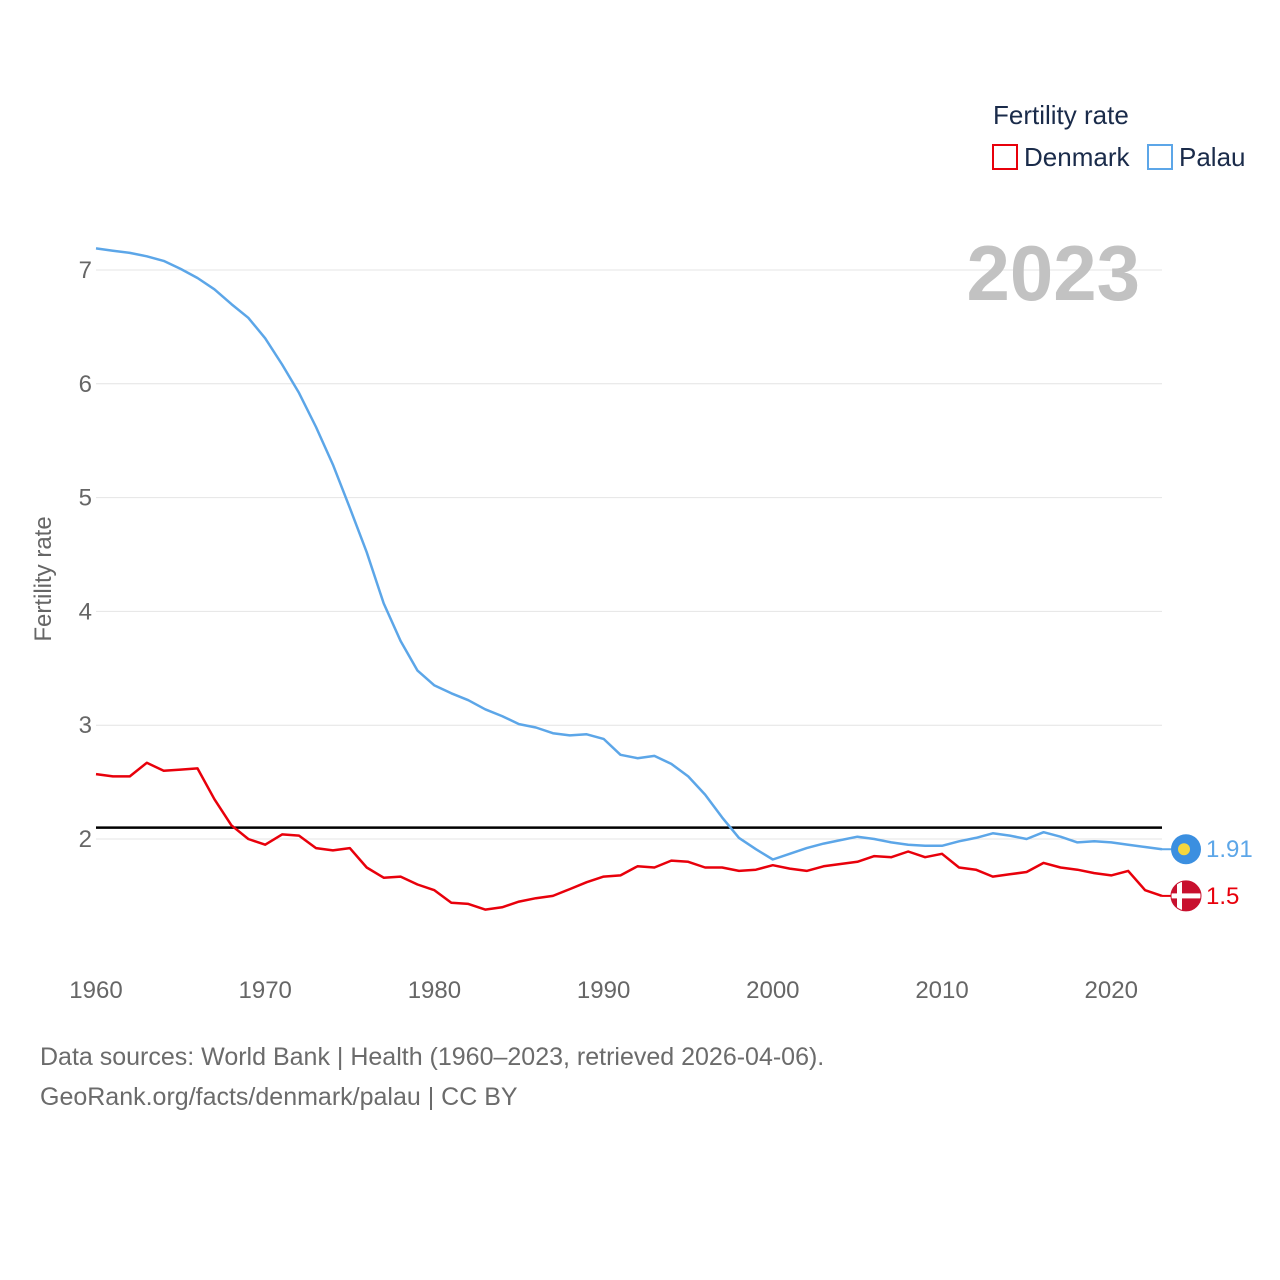 This screenshot has height=1280, width=1280. Describe the element at coordinates (279, 1097) in the screenshot. I see `footer-link: GeoRank.org/facts/denmark/palau | CC BY` at that location.